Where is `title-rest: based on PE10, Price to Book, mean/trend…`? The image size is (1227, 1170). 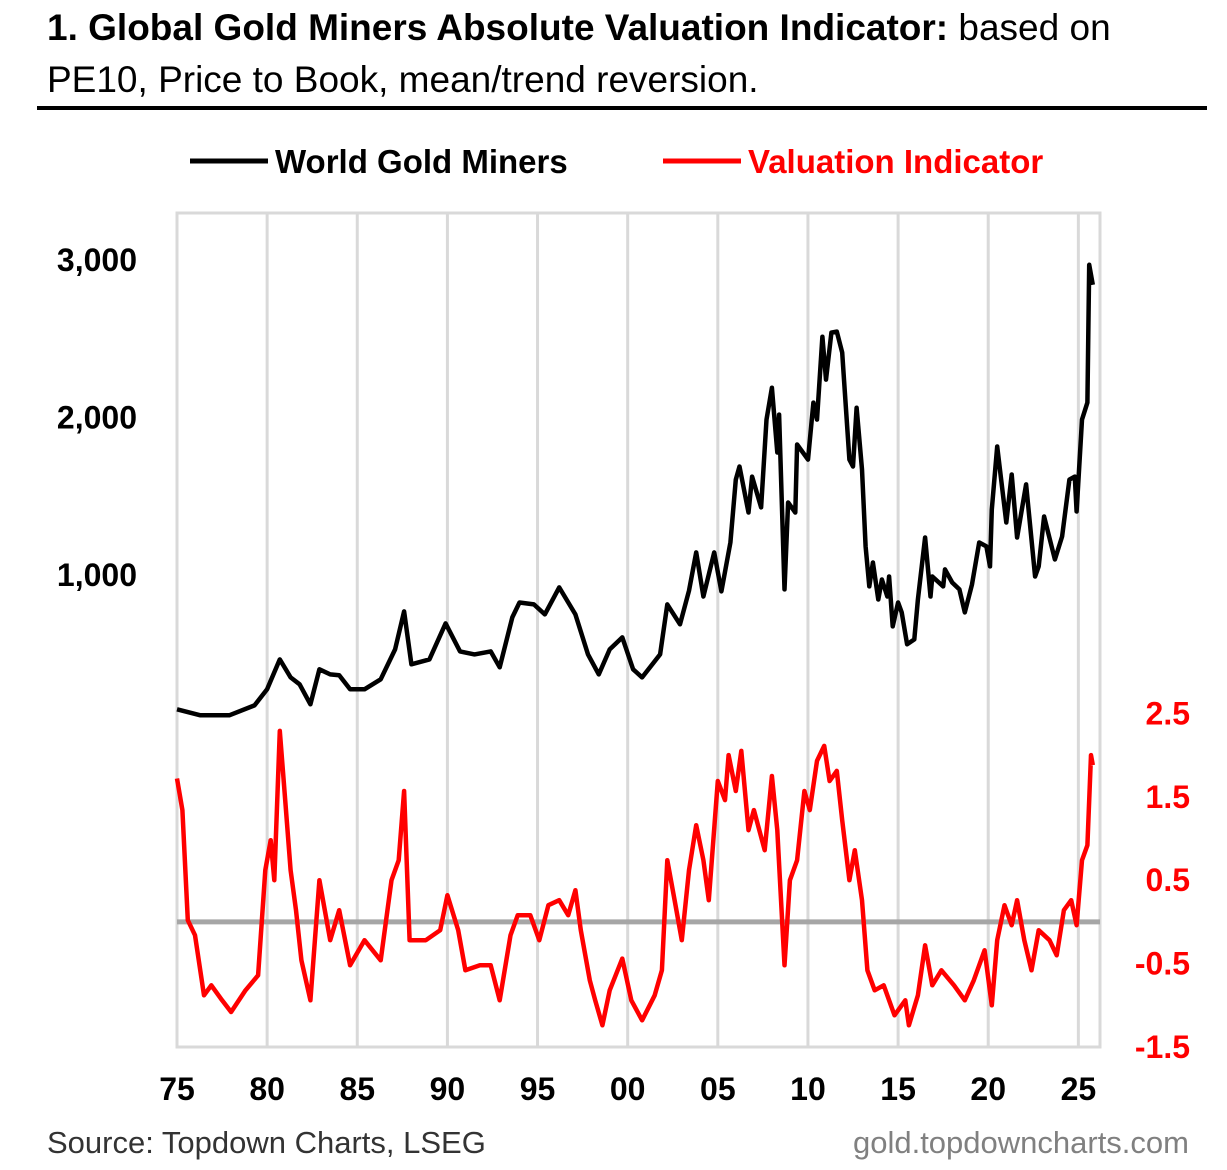
title-rest: based on PE10, Price to Book, mean/trend… is located at coordinates (579, 53).